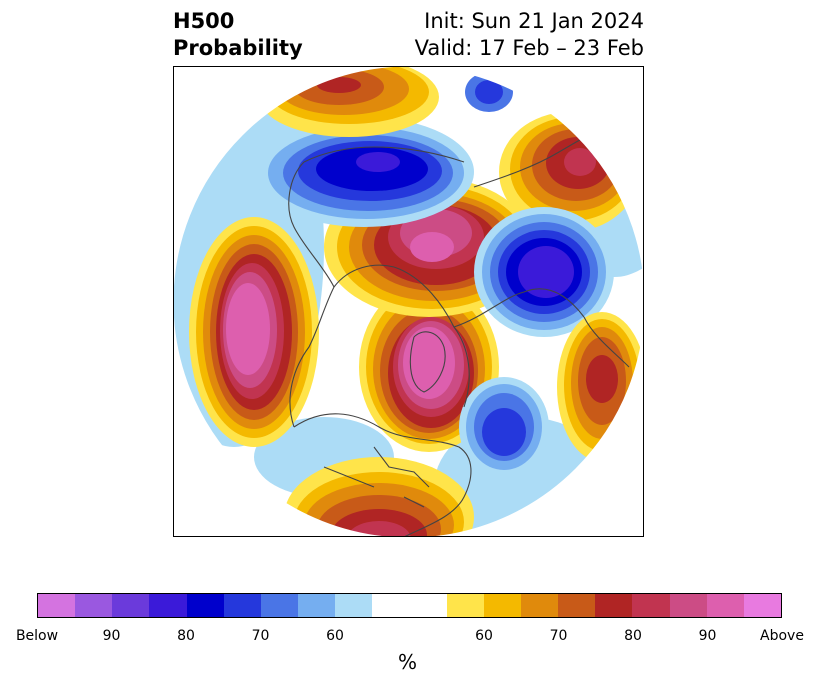 This screenshot has height=686, width=819. Describe the element at coordinates (534, 21) in the screenshot. I see `init-date: Init: Sun 21 Jan 2024` at that location.